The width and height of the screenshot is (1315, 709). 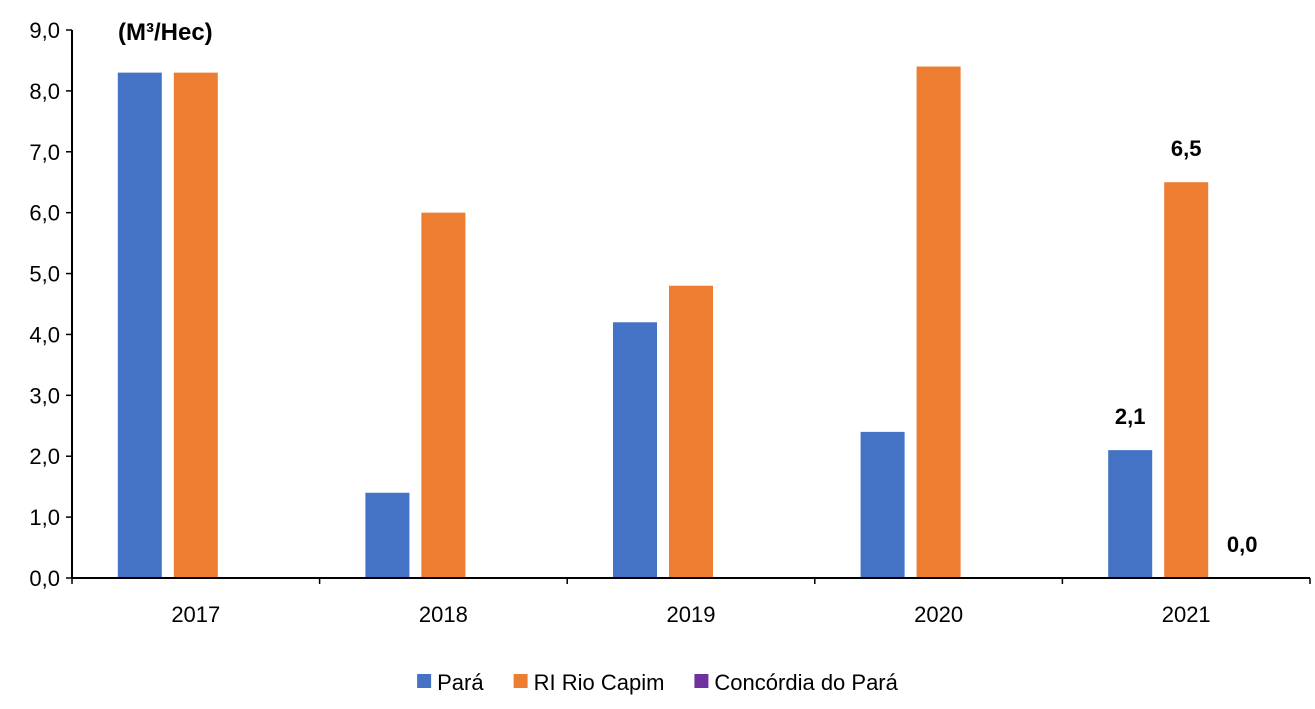 What do you see at coordinates (806, 682) in the screenshot?
I see `legend-item-label: Concórdia do Pará` at bounding box center [806, 682].